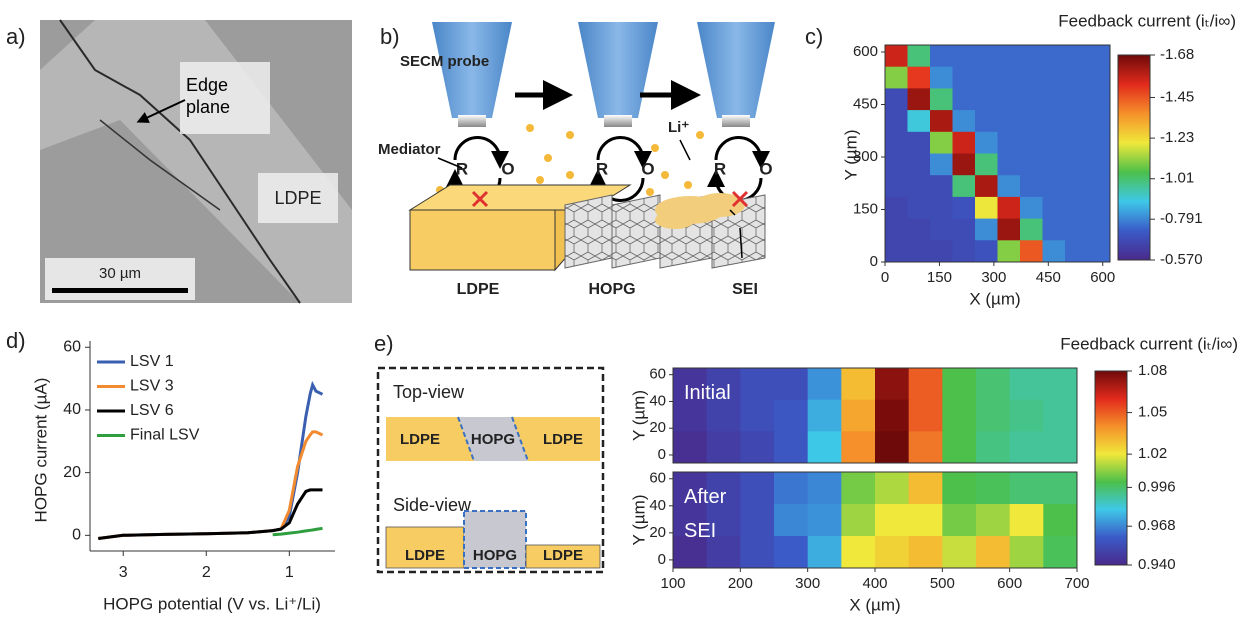 Image resolution: width=1240 pixels, height=619 pixels. I want to click on colorbar-tick-label: 1.08, so click(1152, 370).